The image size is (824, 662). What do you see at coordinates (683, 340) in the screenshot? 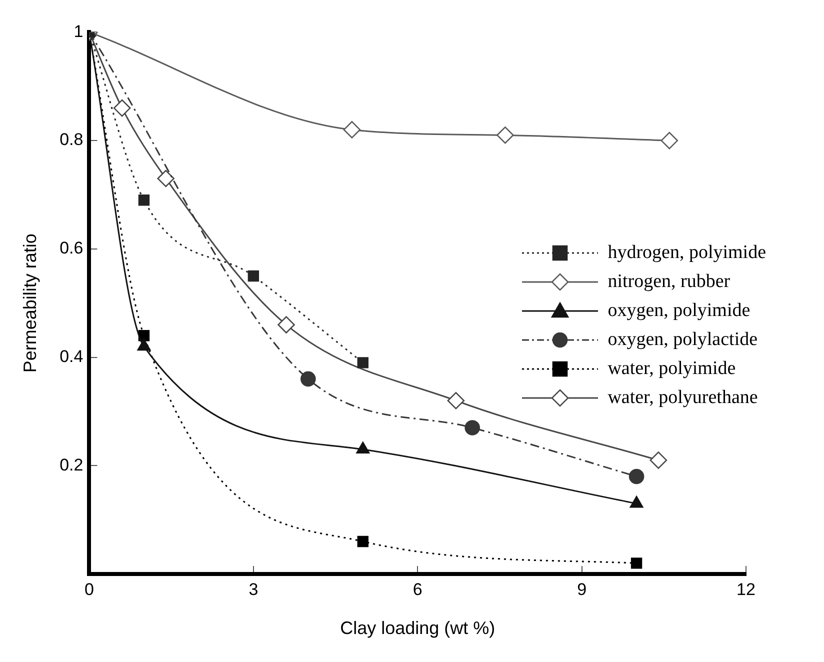
I see `legend-label: oxygen, polylactide` at bounding box center [683, 340].